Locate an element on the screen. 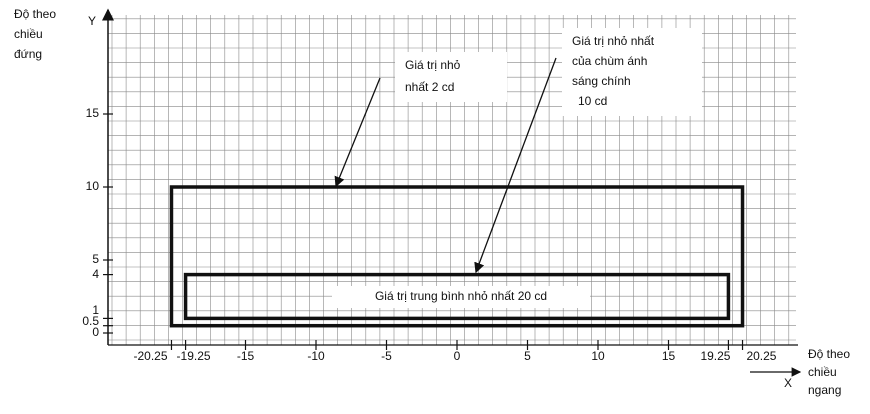 The image size is (870, 414). annotation: Giá trị trung bình nhỏ nhất 20 cd is located at coordinates (461, 296).